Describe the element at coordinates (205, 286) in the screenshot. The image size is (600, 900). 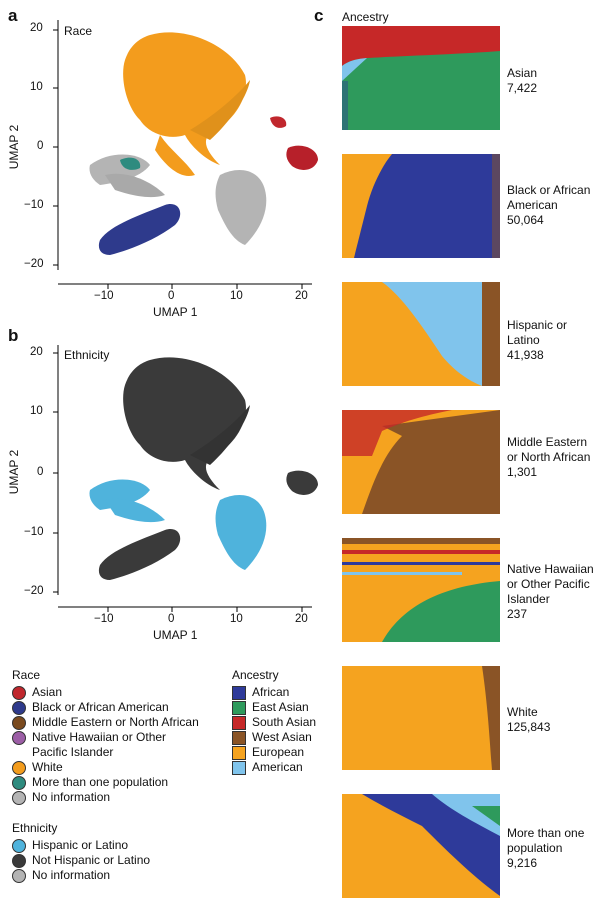
I see `umap-a-xticks` at that location.